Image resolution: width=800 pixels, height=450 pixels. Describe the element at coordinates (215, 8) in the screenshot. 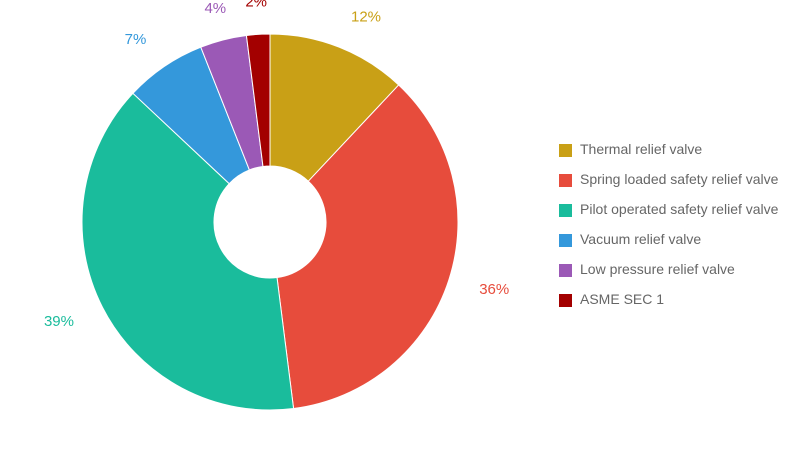

I see `slice-label-5: 4%` at that location.